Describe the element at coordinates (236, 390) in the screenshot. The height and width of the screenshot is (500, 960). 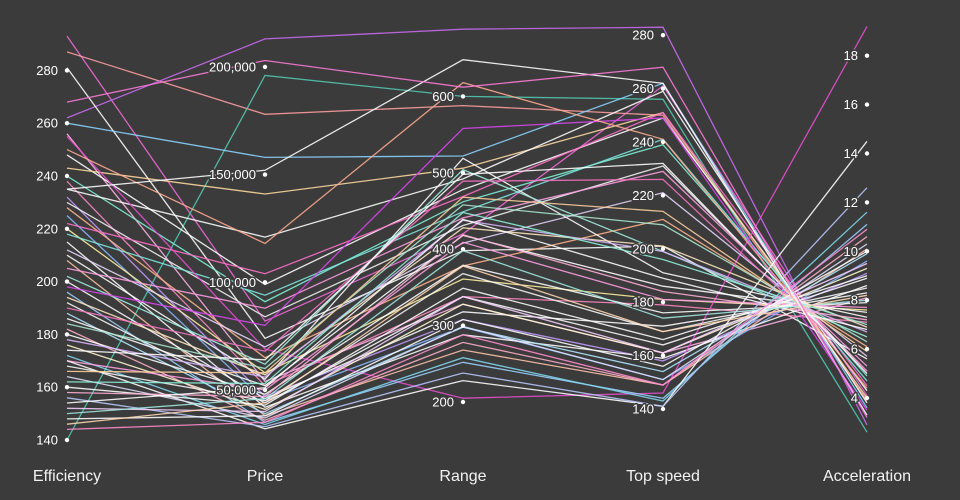
I see `tick-label: 50,000` at that location.